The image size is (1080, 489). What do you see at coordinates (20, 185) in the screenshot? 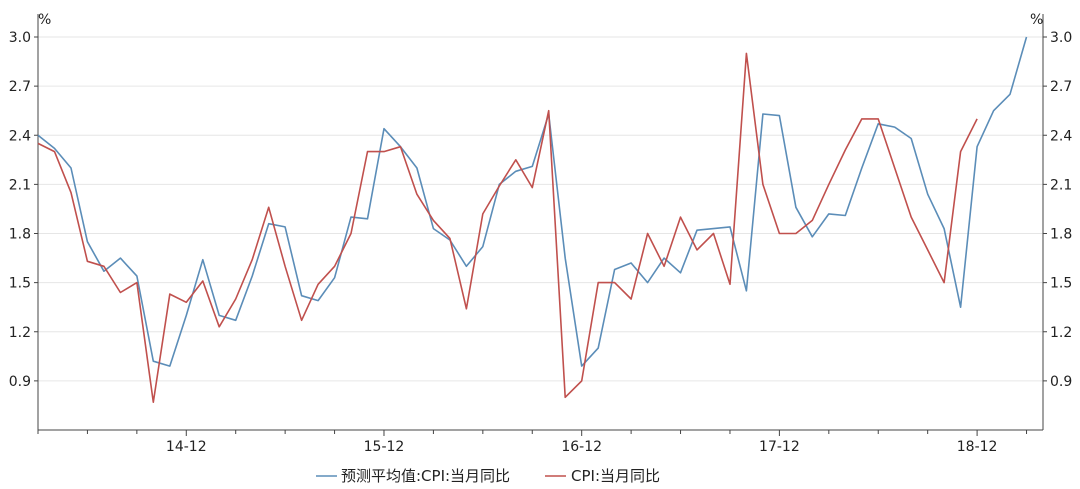
I see `y-tick-label-left: 2.1` at bounding box center [20, 185].